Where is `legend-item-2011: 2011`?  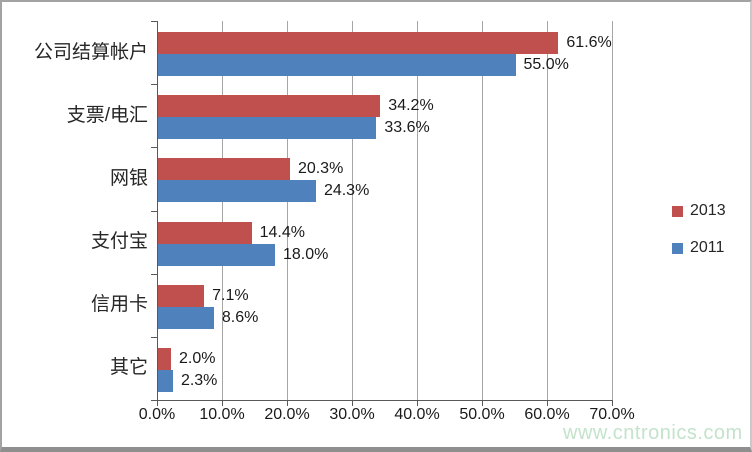 legend-item-2011: 2011 is located at coordinates (698, 248).